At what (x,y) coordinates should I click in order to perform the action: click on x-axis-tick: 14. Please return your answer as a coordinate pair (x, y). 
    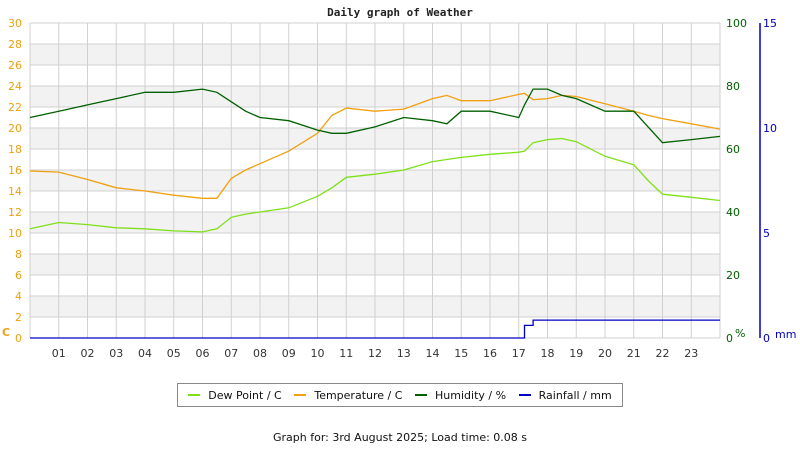
    Looking at the image, I should click on (433, 353).